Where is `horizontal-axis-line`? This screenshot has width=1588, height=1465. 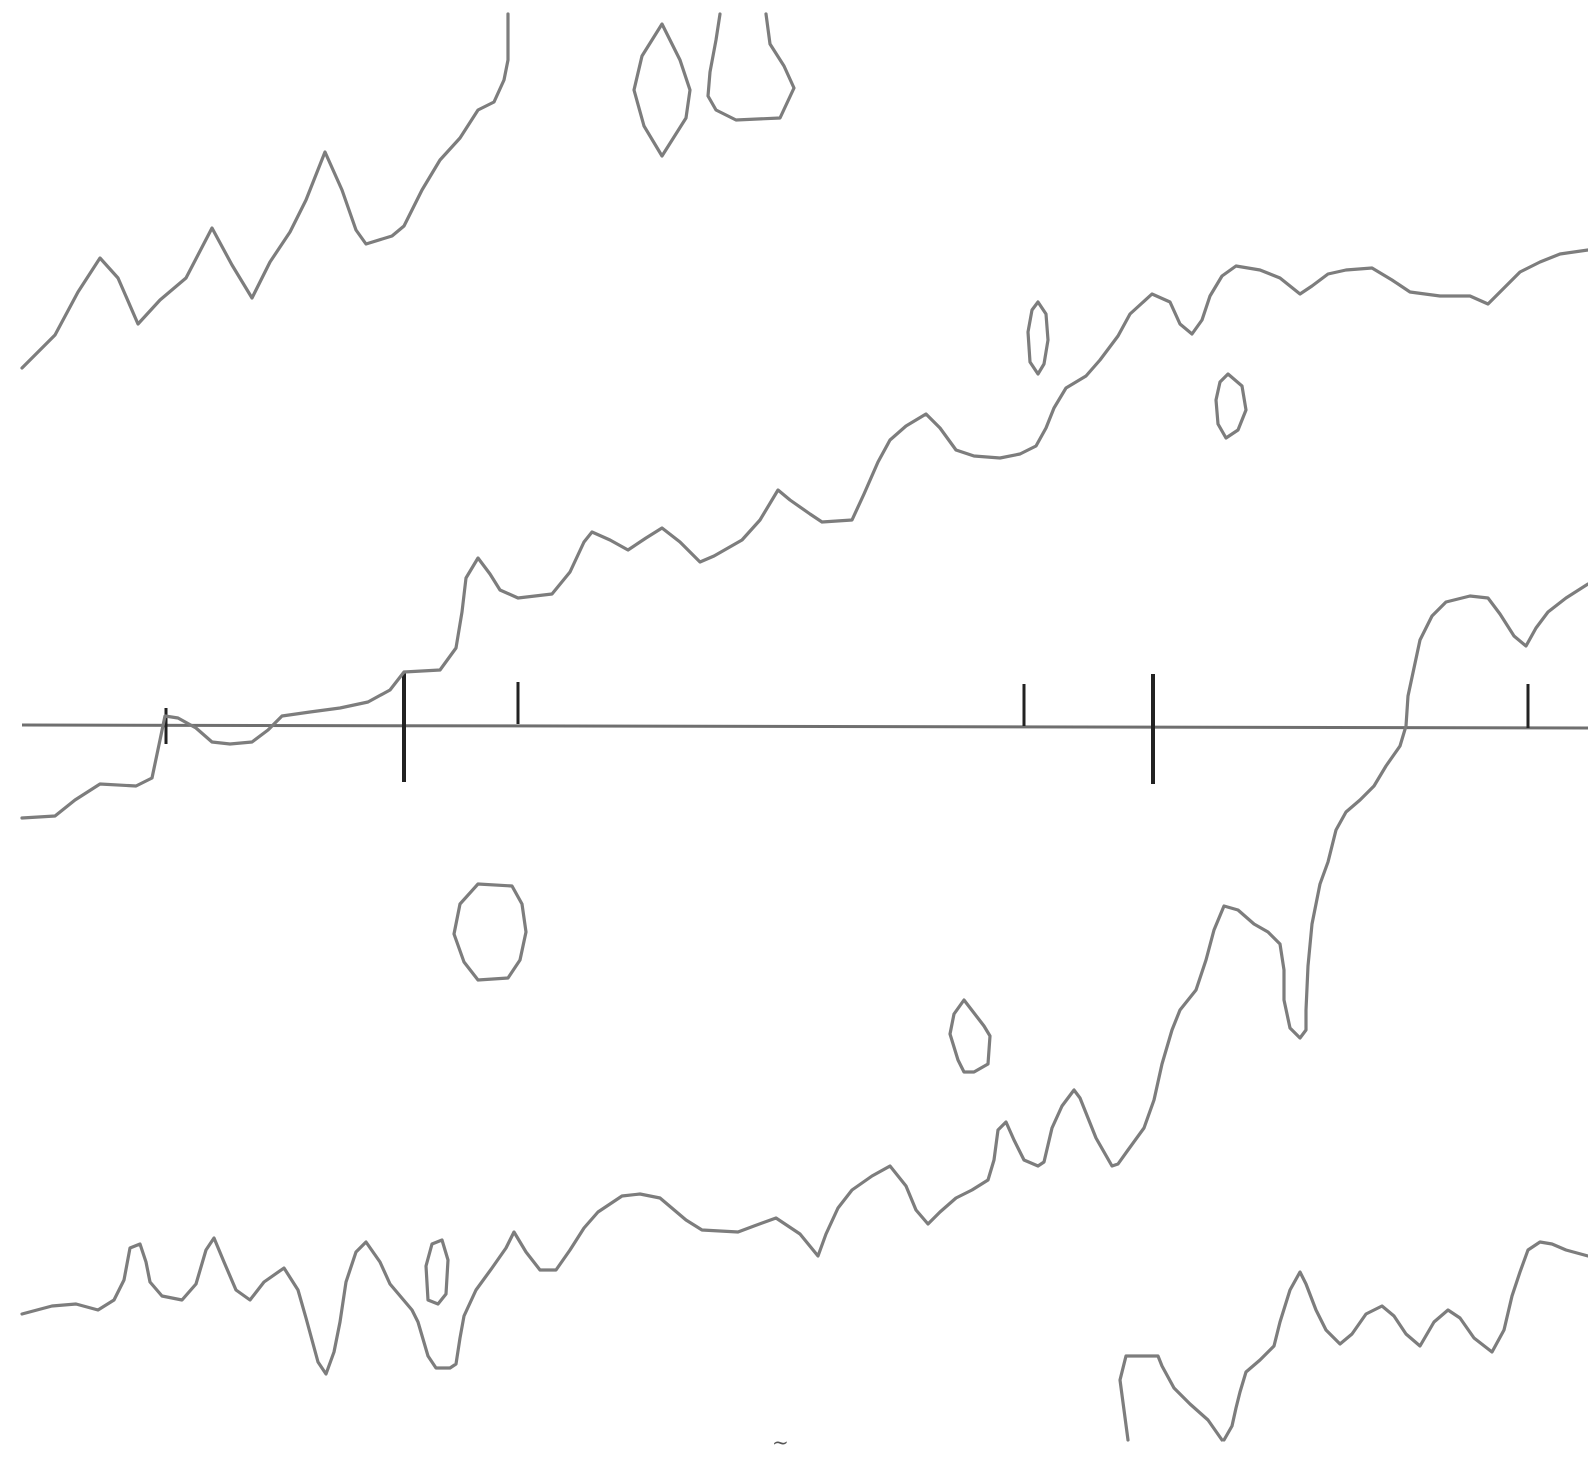
horizontal-axis-line is located at coordinates (804, 726).